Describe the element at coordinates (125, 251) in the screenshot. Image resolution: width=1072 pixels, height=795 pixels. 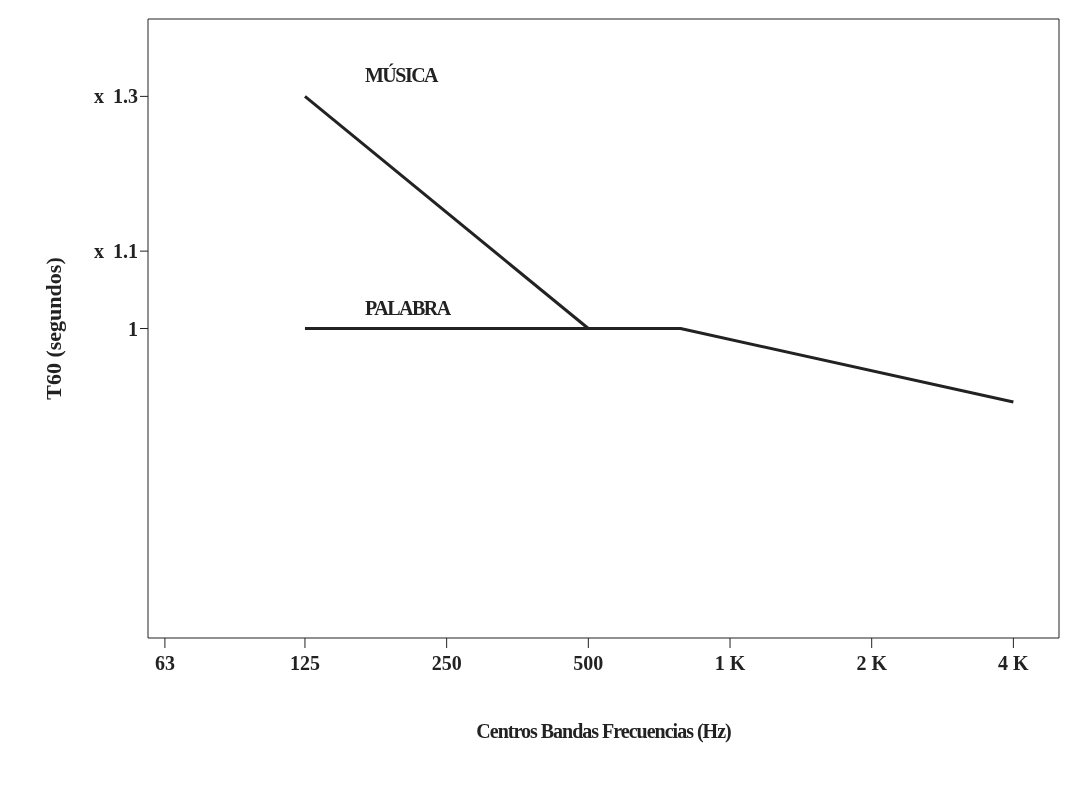
I see `y-tick-label: 1.1` at that location.